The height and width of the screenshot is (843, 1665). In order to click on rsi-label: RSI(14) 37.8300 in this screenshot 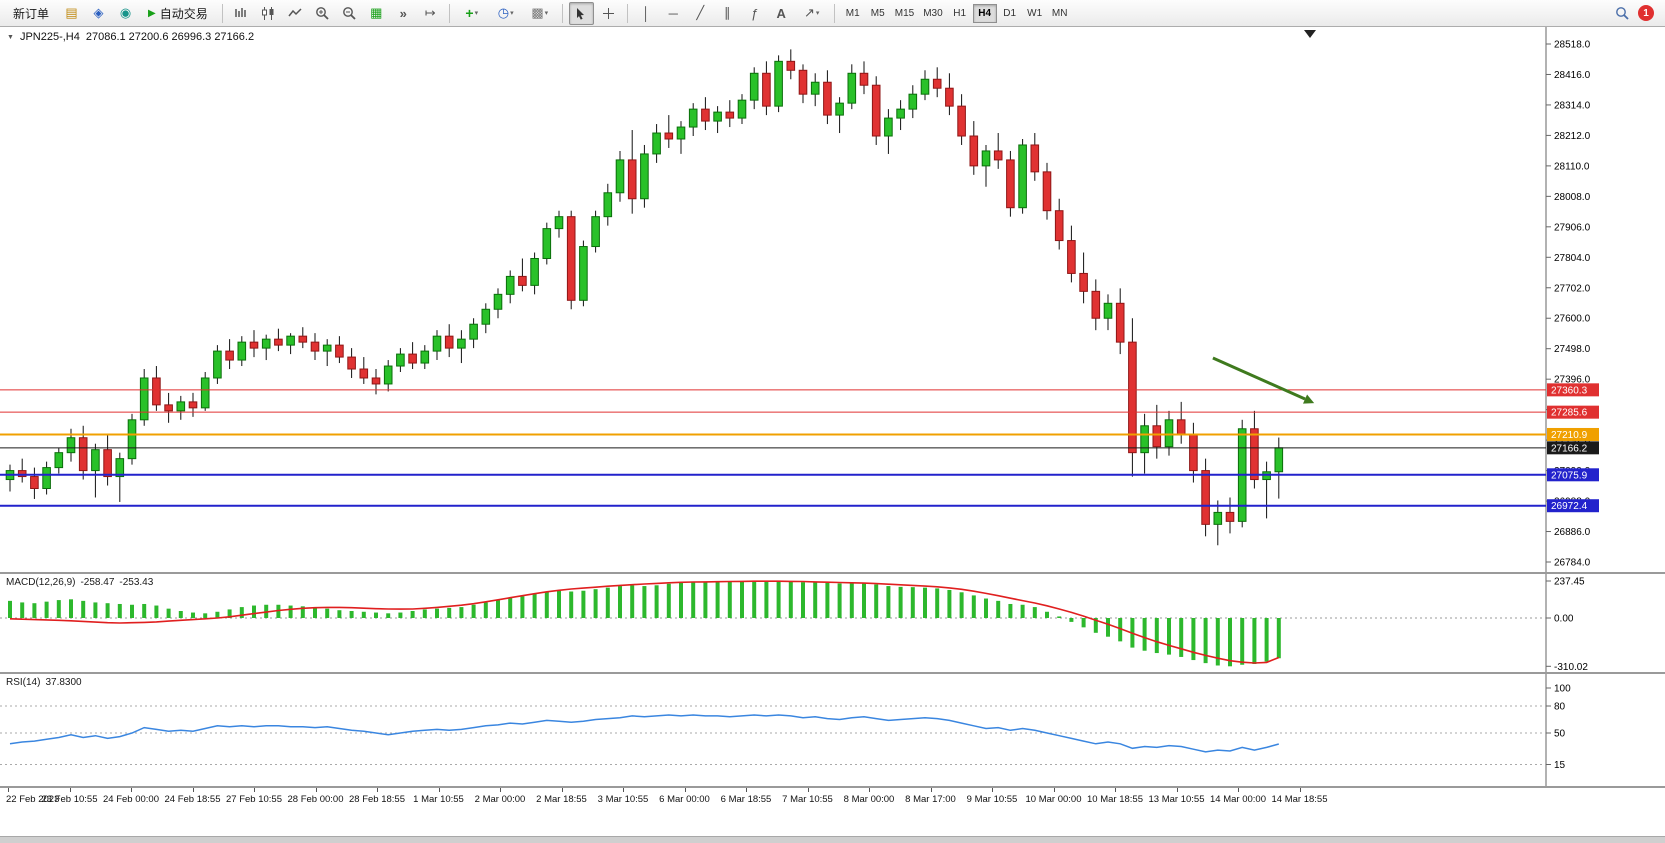, I will do `click(44, 682)`.